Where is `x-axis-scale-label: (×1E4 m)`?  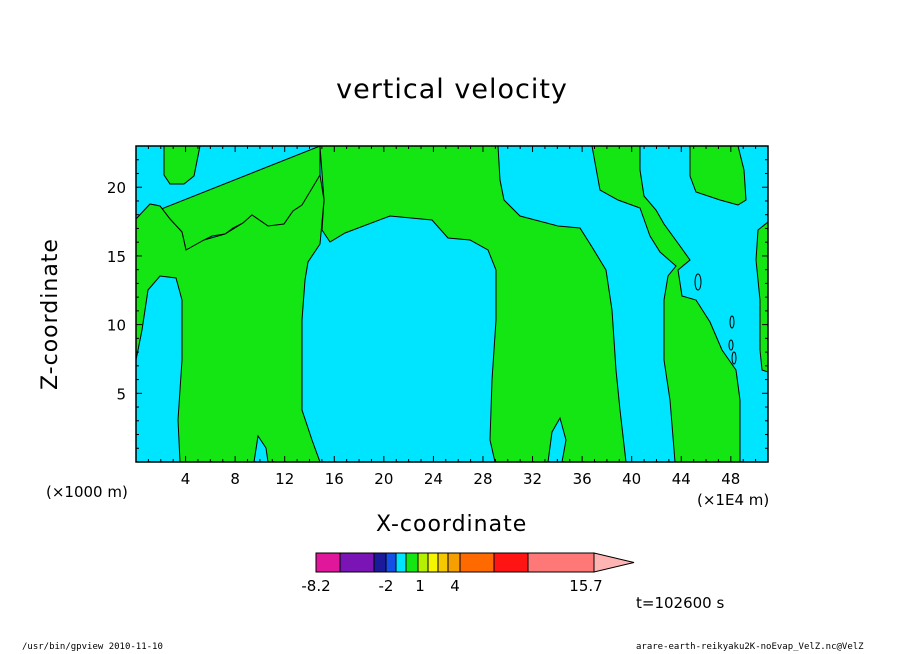 x-axis-scale-label: (×1E4 m) is located at coordinates (733, 500).